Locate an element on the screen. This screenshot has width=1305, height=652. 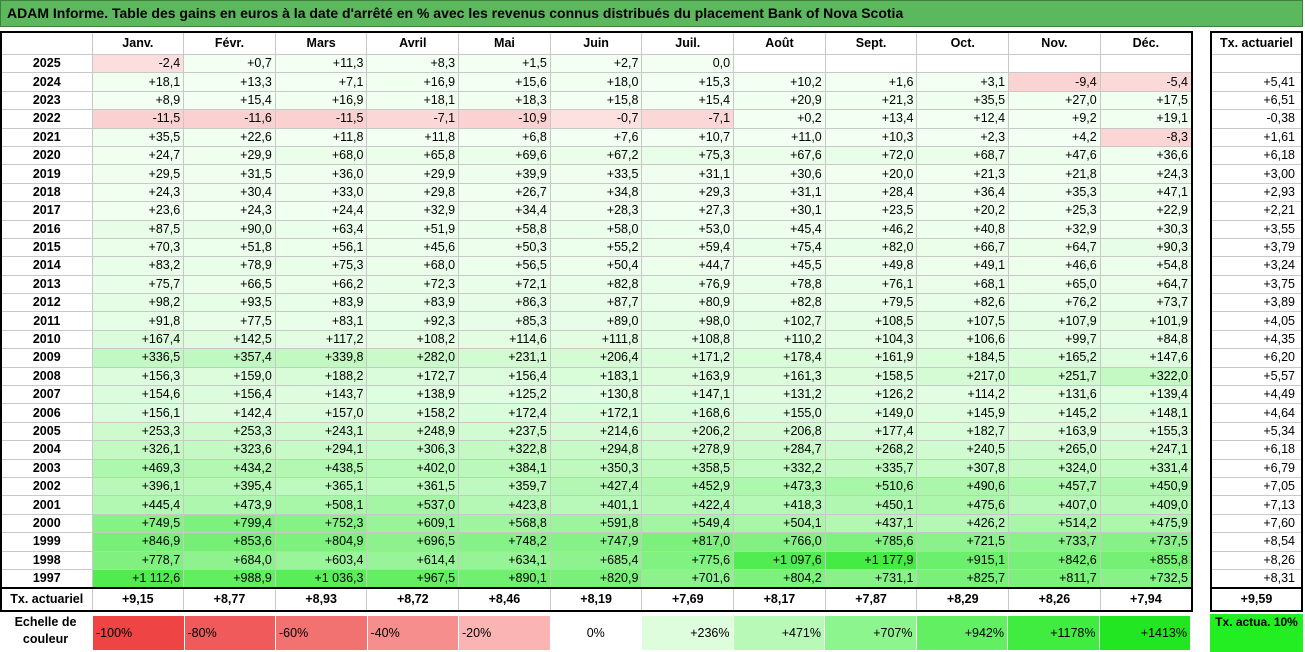
rate-cell: +6,20 is located at coordinates (1256, 358).